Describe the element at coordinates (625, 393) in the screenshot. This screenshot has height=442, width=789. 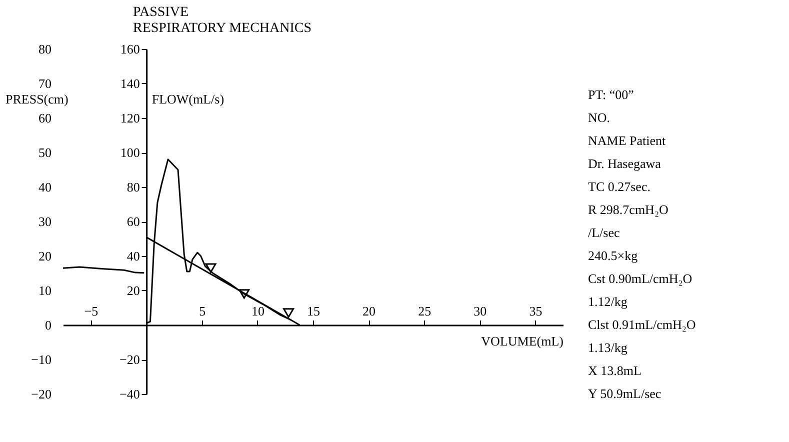
I see `text: Y 50.9mL/sec` at that location.